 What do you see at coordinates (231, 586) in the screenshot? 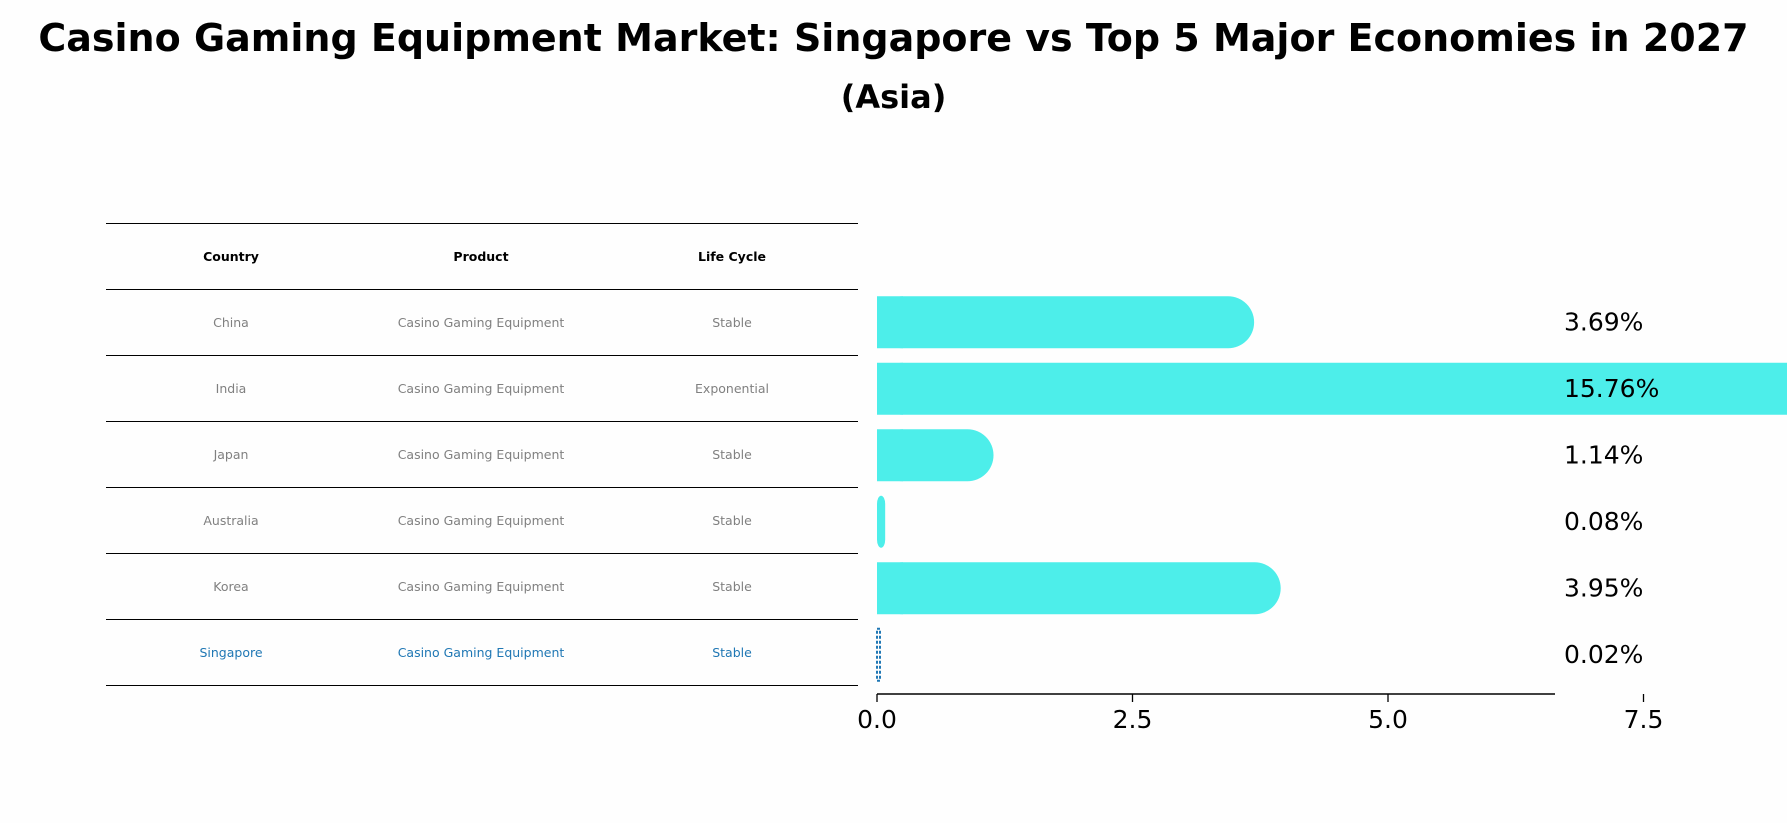
I see `cell-country: Korea` at bounding box center [231, 586].